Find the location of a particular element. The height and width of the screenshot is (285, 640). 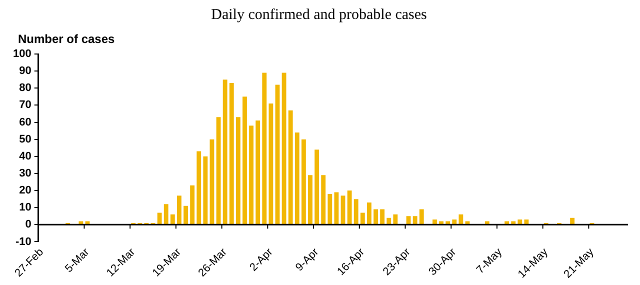

y-tick-label: 80 is located at coordinates (25, 88).